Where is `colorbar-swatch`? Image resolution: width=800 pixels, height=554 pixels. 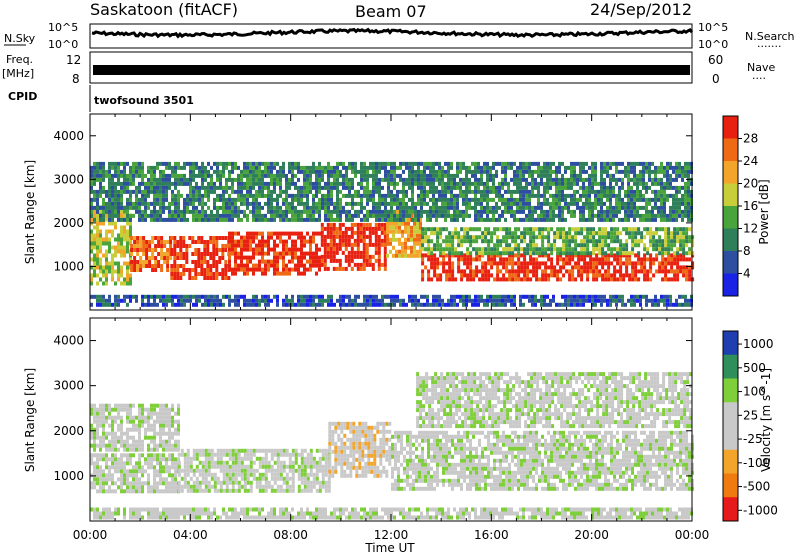 colorbar-swatch is located at coordinates (730, 262).